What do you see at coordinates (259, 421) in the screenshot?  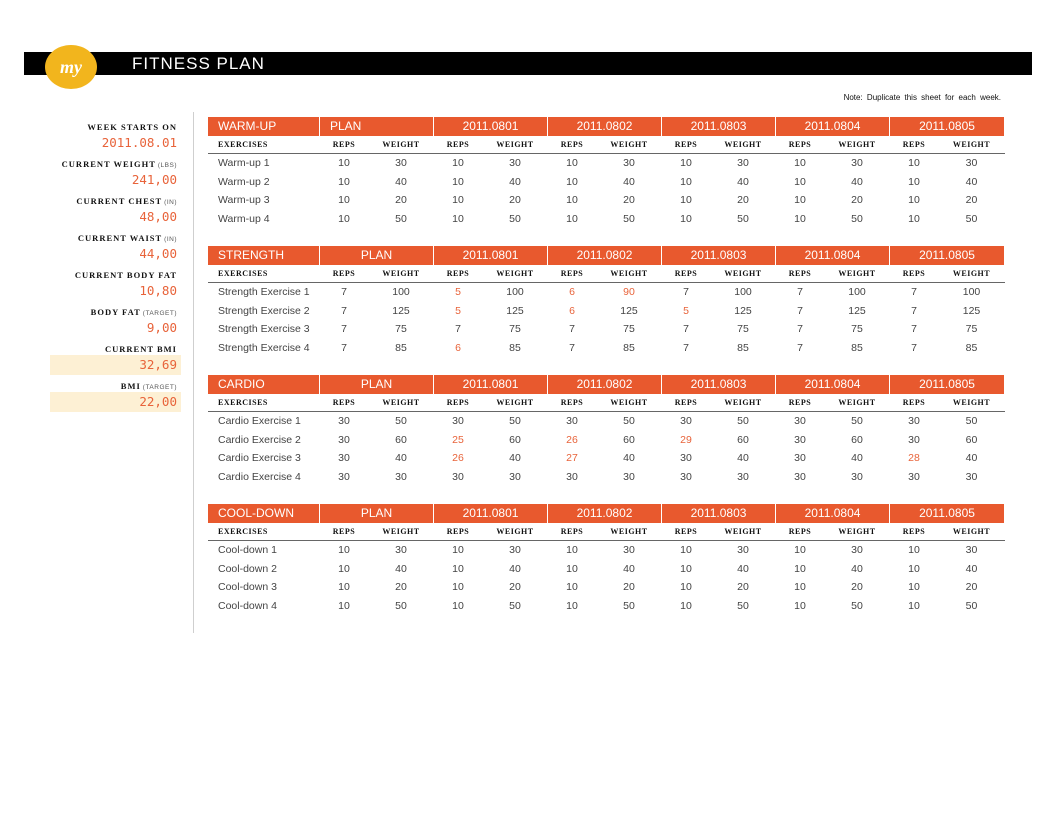 I see `exercise-name: Cardio Exercise 1` at bounding box center [259, 421].